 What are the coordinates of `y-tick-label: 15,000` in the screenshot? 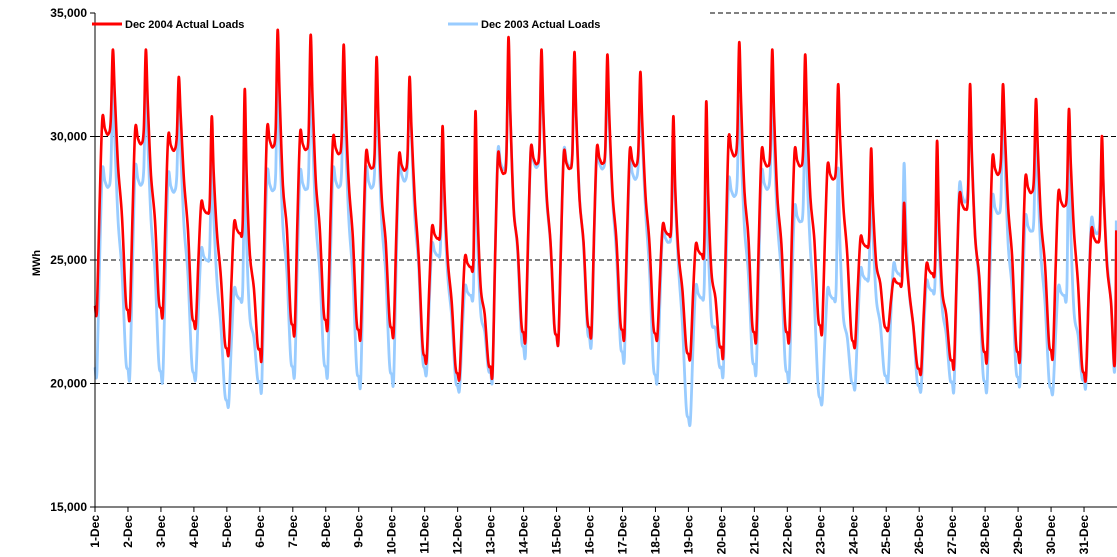 It's located at (68, 507).